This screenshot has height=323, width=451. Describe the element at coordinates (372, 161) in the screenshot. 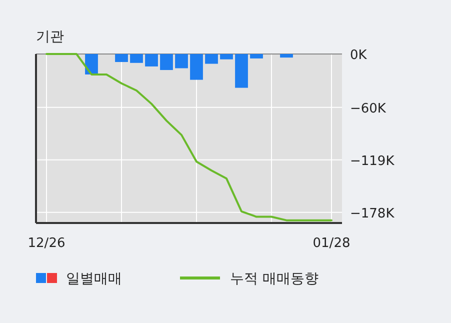

I see `y-tick-label: −119K` at that location.